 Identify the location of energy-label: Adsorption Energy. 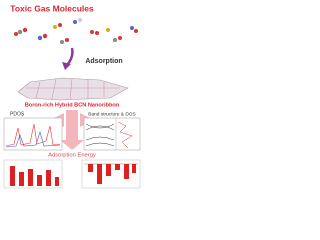
(72, 156).